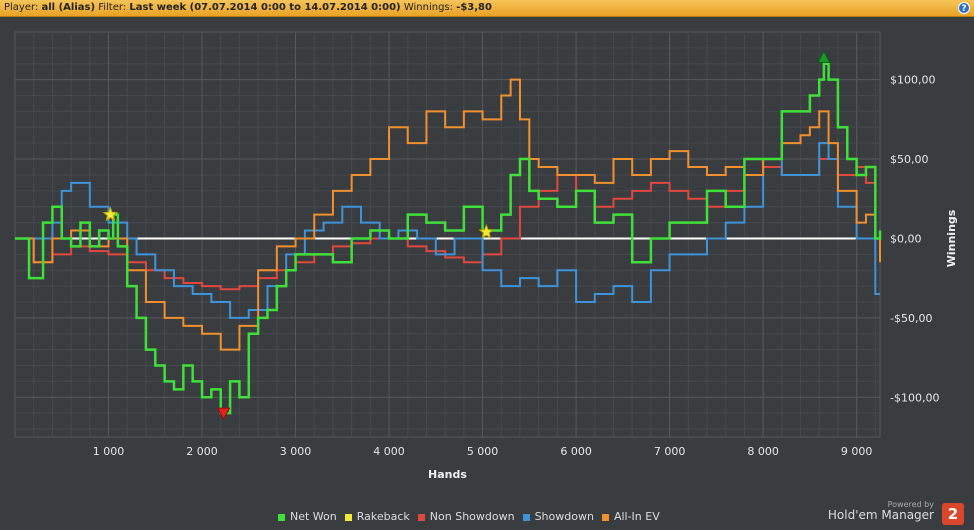 The height and width of the screenshot is (530, 974). Describe the element at coordinates (389, 451) in the screenshot. I see `x-tick-label: 4 000` at that location.